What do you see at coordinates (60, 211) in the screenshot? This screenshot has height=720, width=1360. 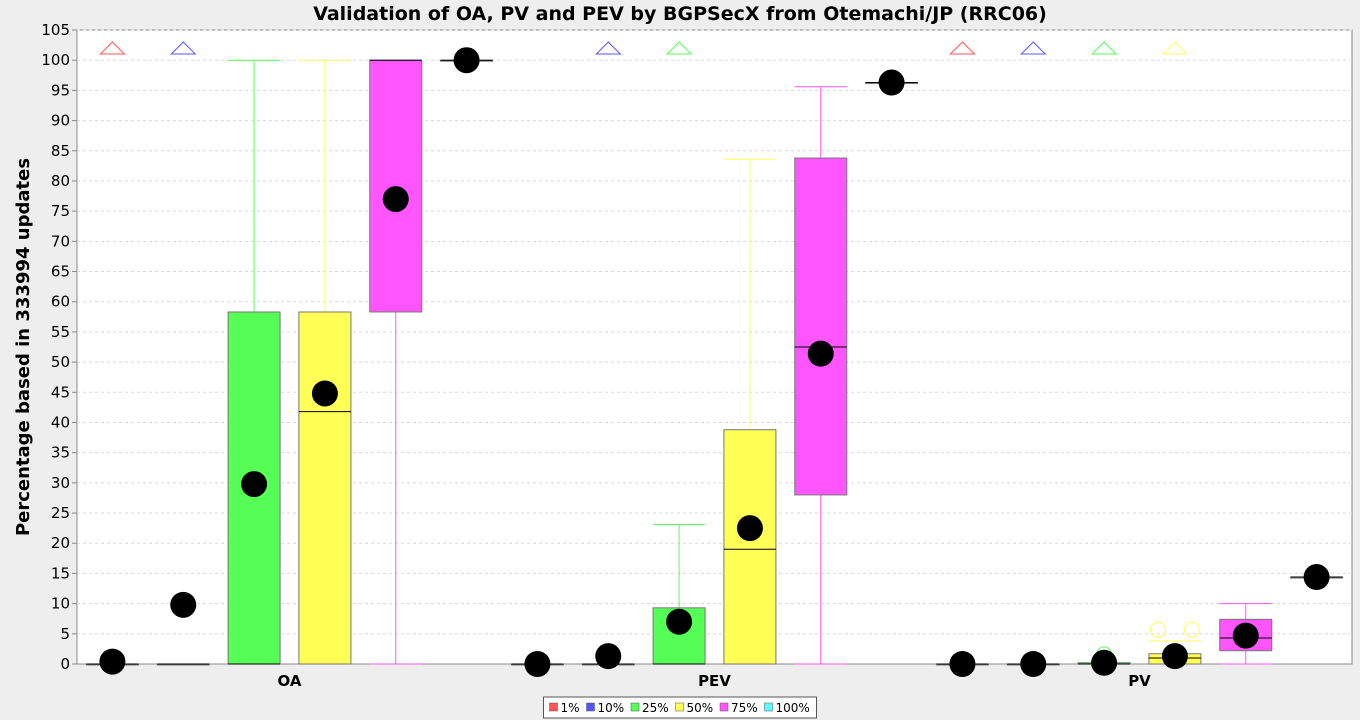 I see `y-tick-label: 75` at bounding box center [60, 211].